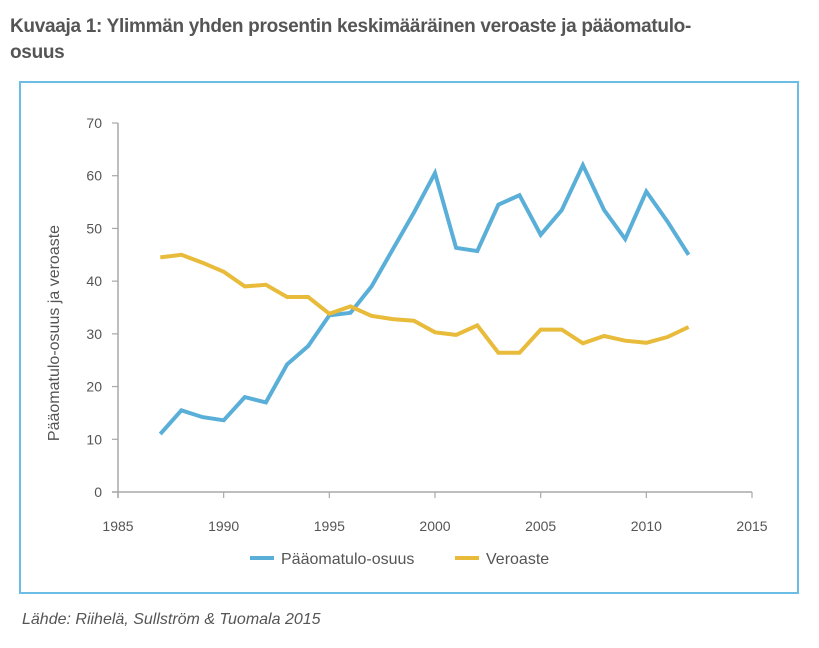 The image size is (819, 648). I want to click on y-tick-label: 60, so click(94, 176).